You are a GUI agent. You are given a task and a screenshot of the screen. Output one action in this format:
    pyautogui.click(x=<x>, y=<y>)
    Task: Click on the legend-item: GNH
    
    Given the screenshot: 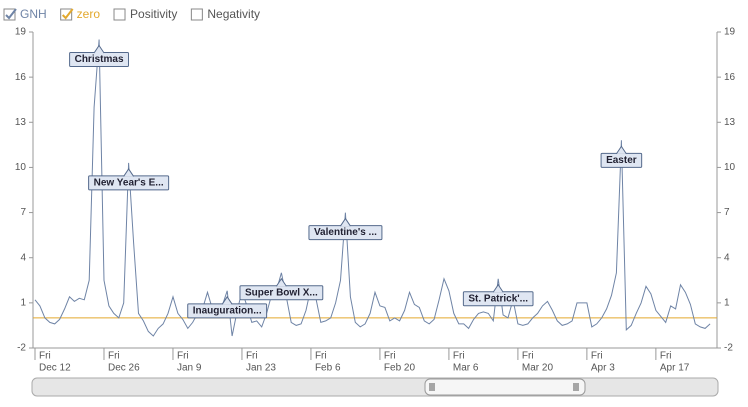 What is the action you would take?
    pyautogui.click(x=25, y=14)
    